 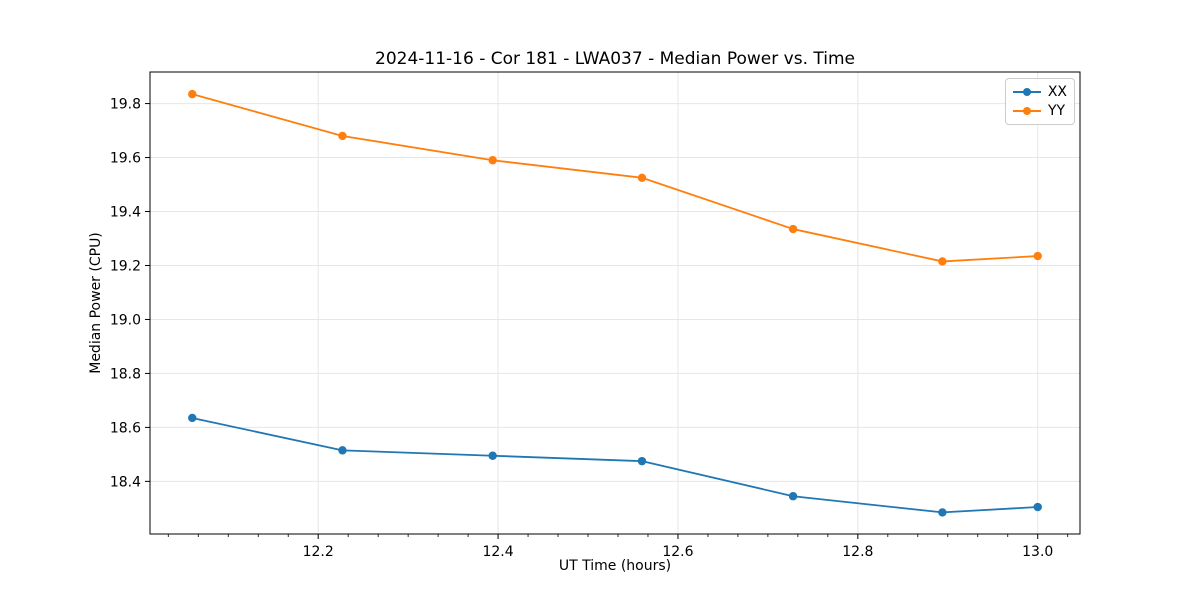 What do you see at coordinates (125, 105) in the screenshot?
I see `y-tick-label: 19.8` at bounding box center [125, 105].